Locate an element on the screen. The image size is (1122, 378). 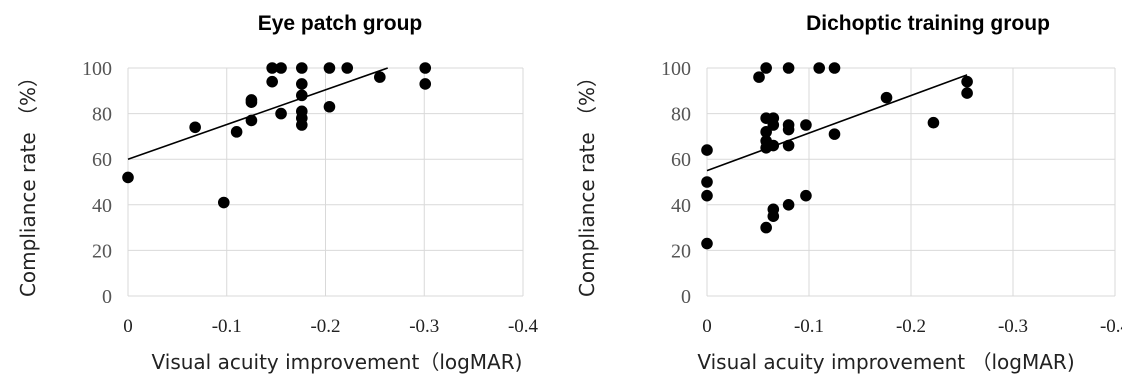
chart-title: Eye patch group is located at coordinates (340, 23).